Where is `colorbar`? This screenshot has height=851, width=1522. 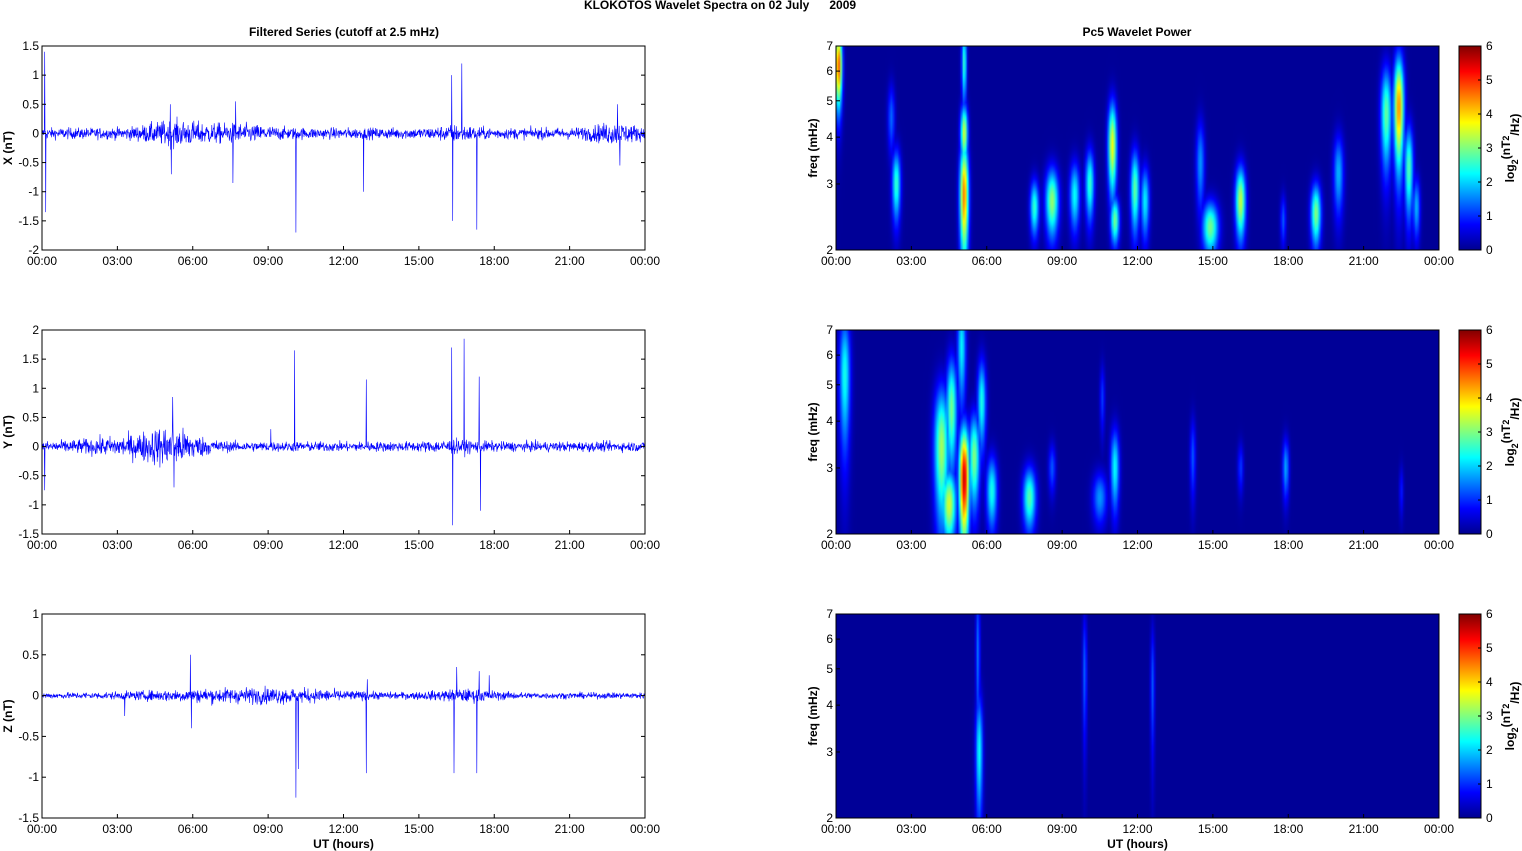
colorbar is located at coordinates (1470, 716).